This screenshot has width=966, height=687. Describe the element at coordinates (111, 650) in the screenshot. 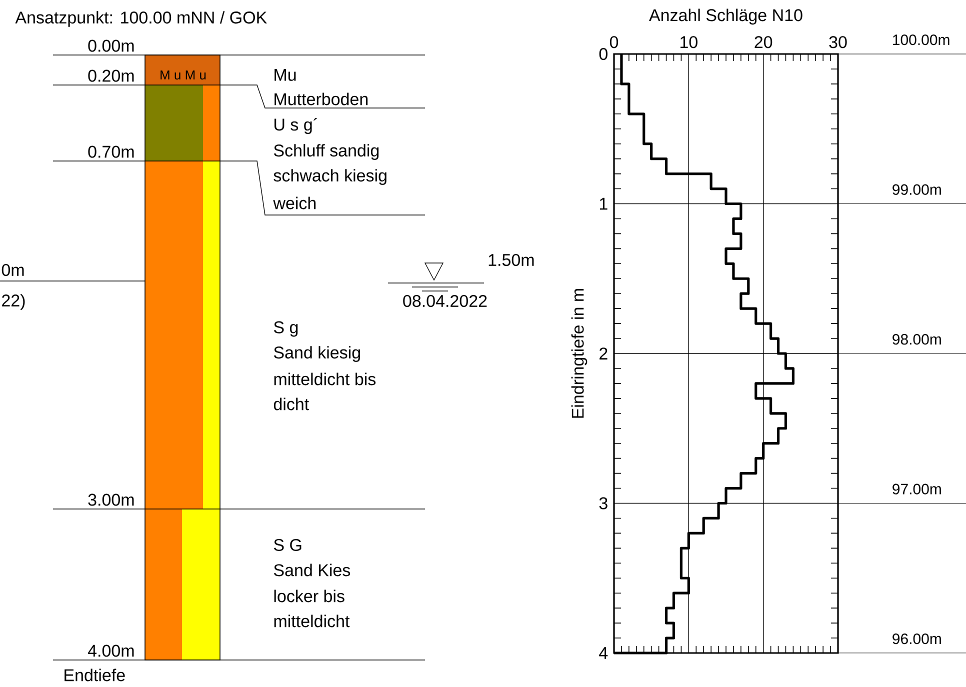

I see `text: 4.00m` at that location.